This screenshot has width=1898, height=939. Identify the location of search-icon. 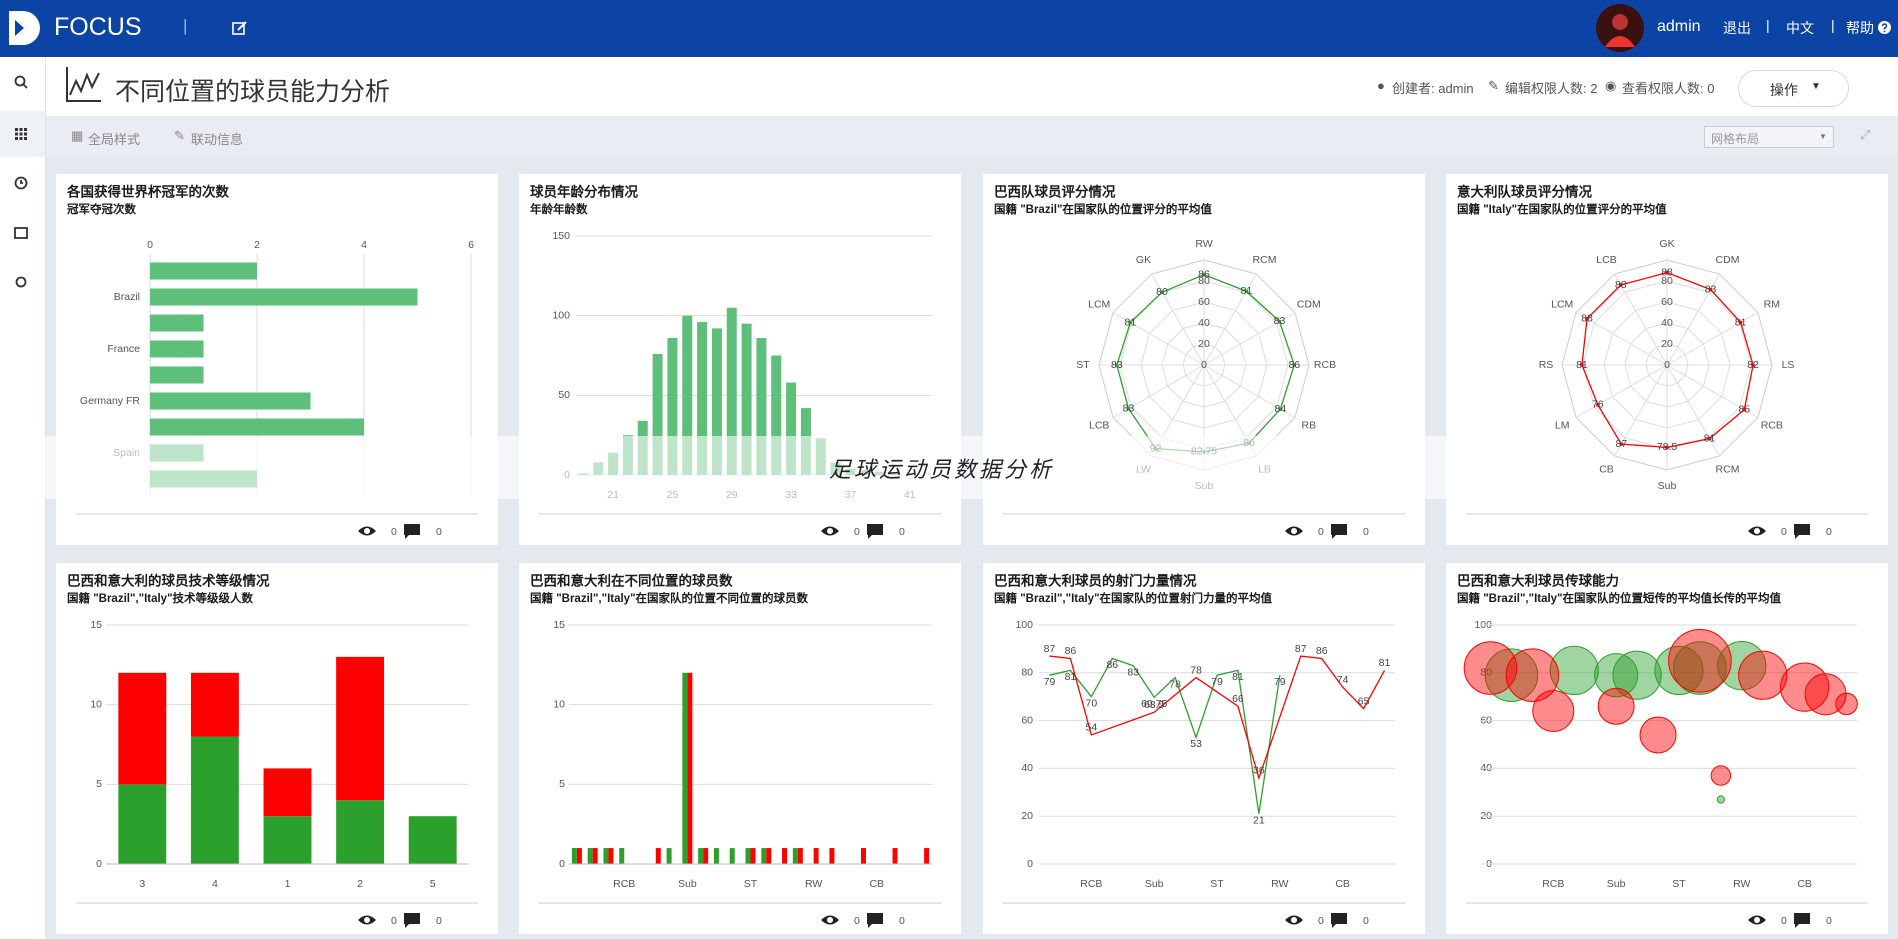
(20, 81).